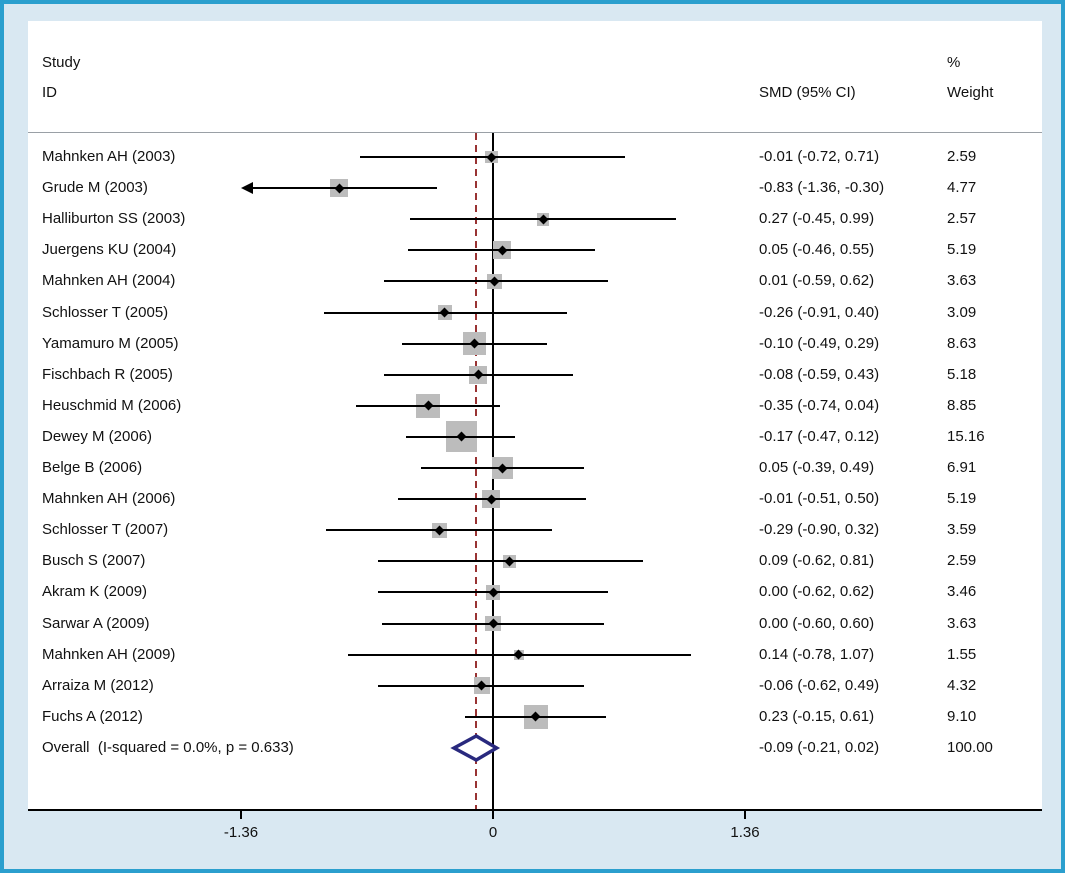 This screenshot has width=1065, height=873. Describe the element at coordinates (475, 747) in the screenshot. I see `overall-diamond` at that location.